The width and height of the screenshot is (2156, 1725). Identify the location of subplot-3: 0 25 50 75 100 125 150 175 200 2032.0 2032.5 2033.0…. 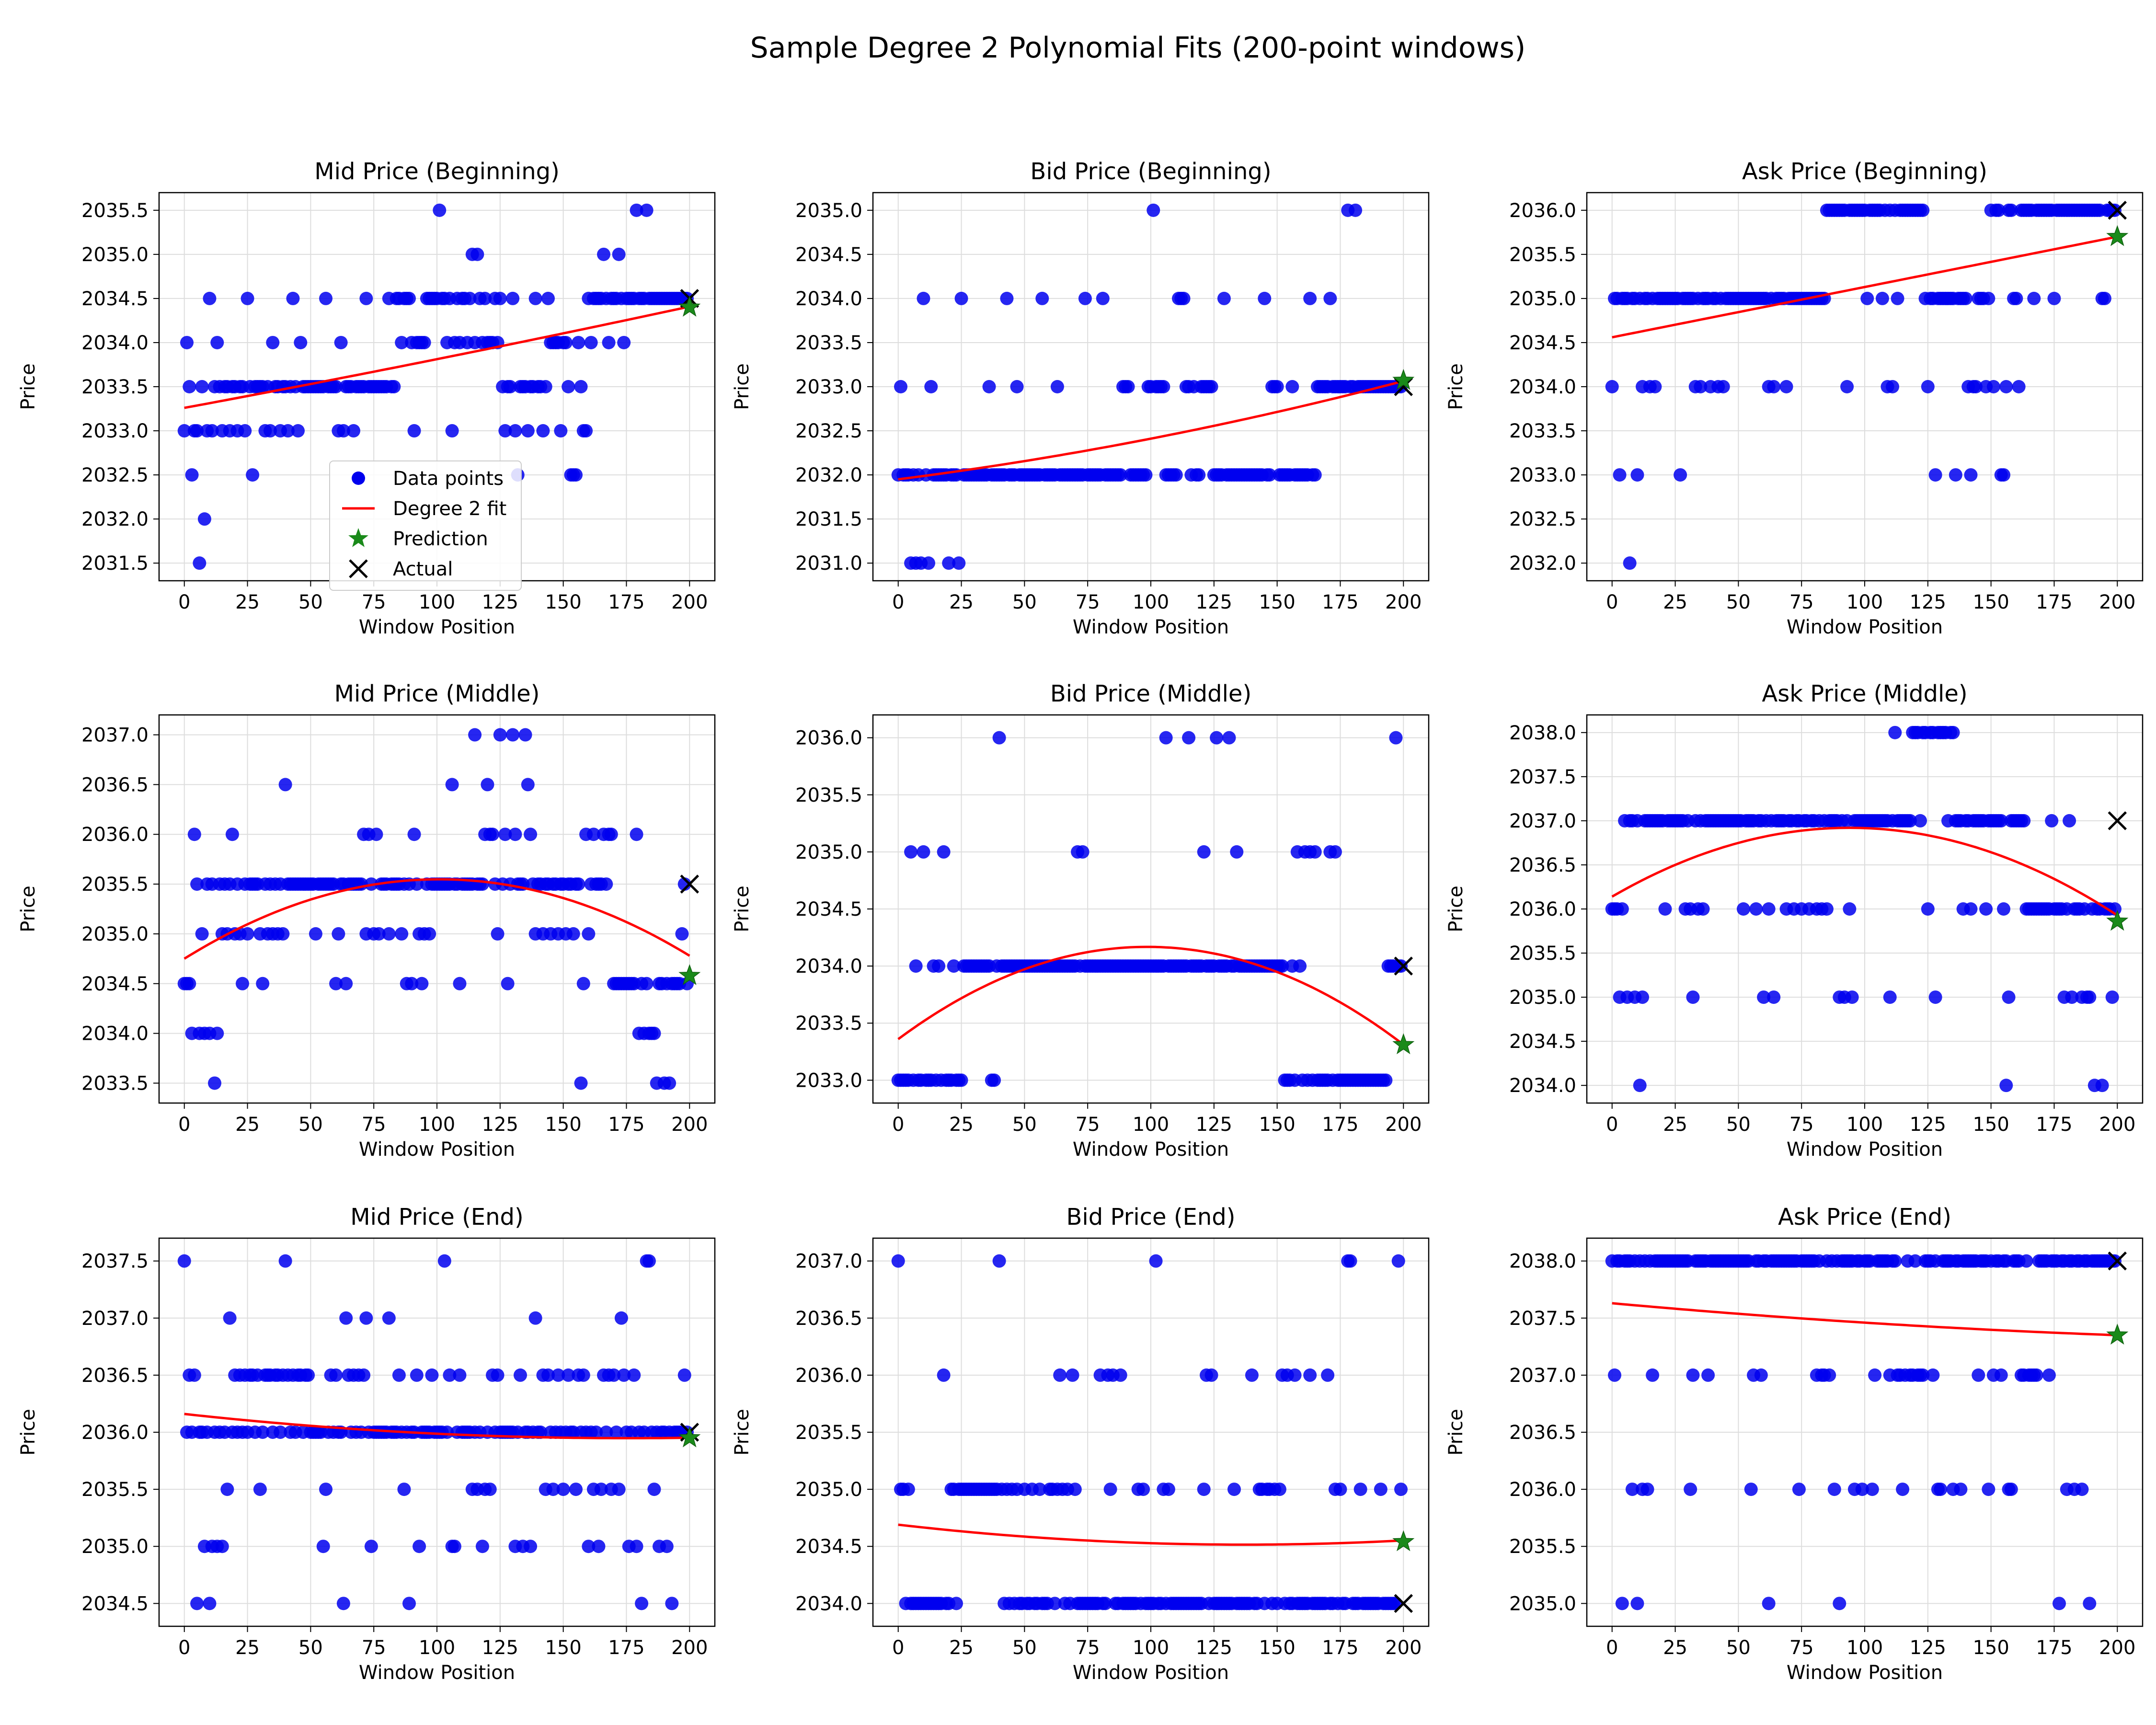
(1795, 398).